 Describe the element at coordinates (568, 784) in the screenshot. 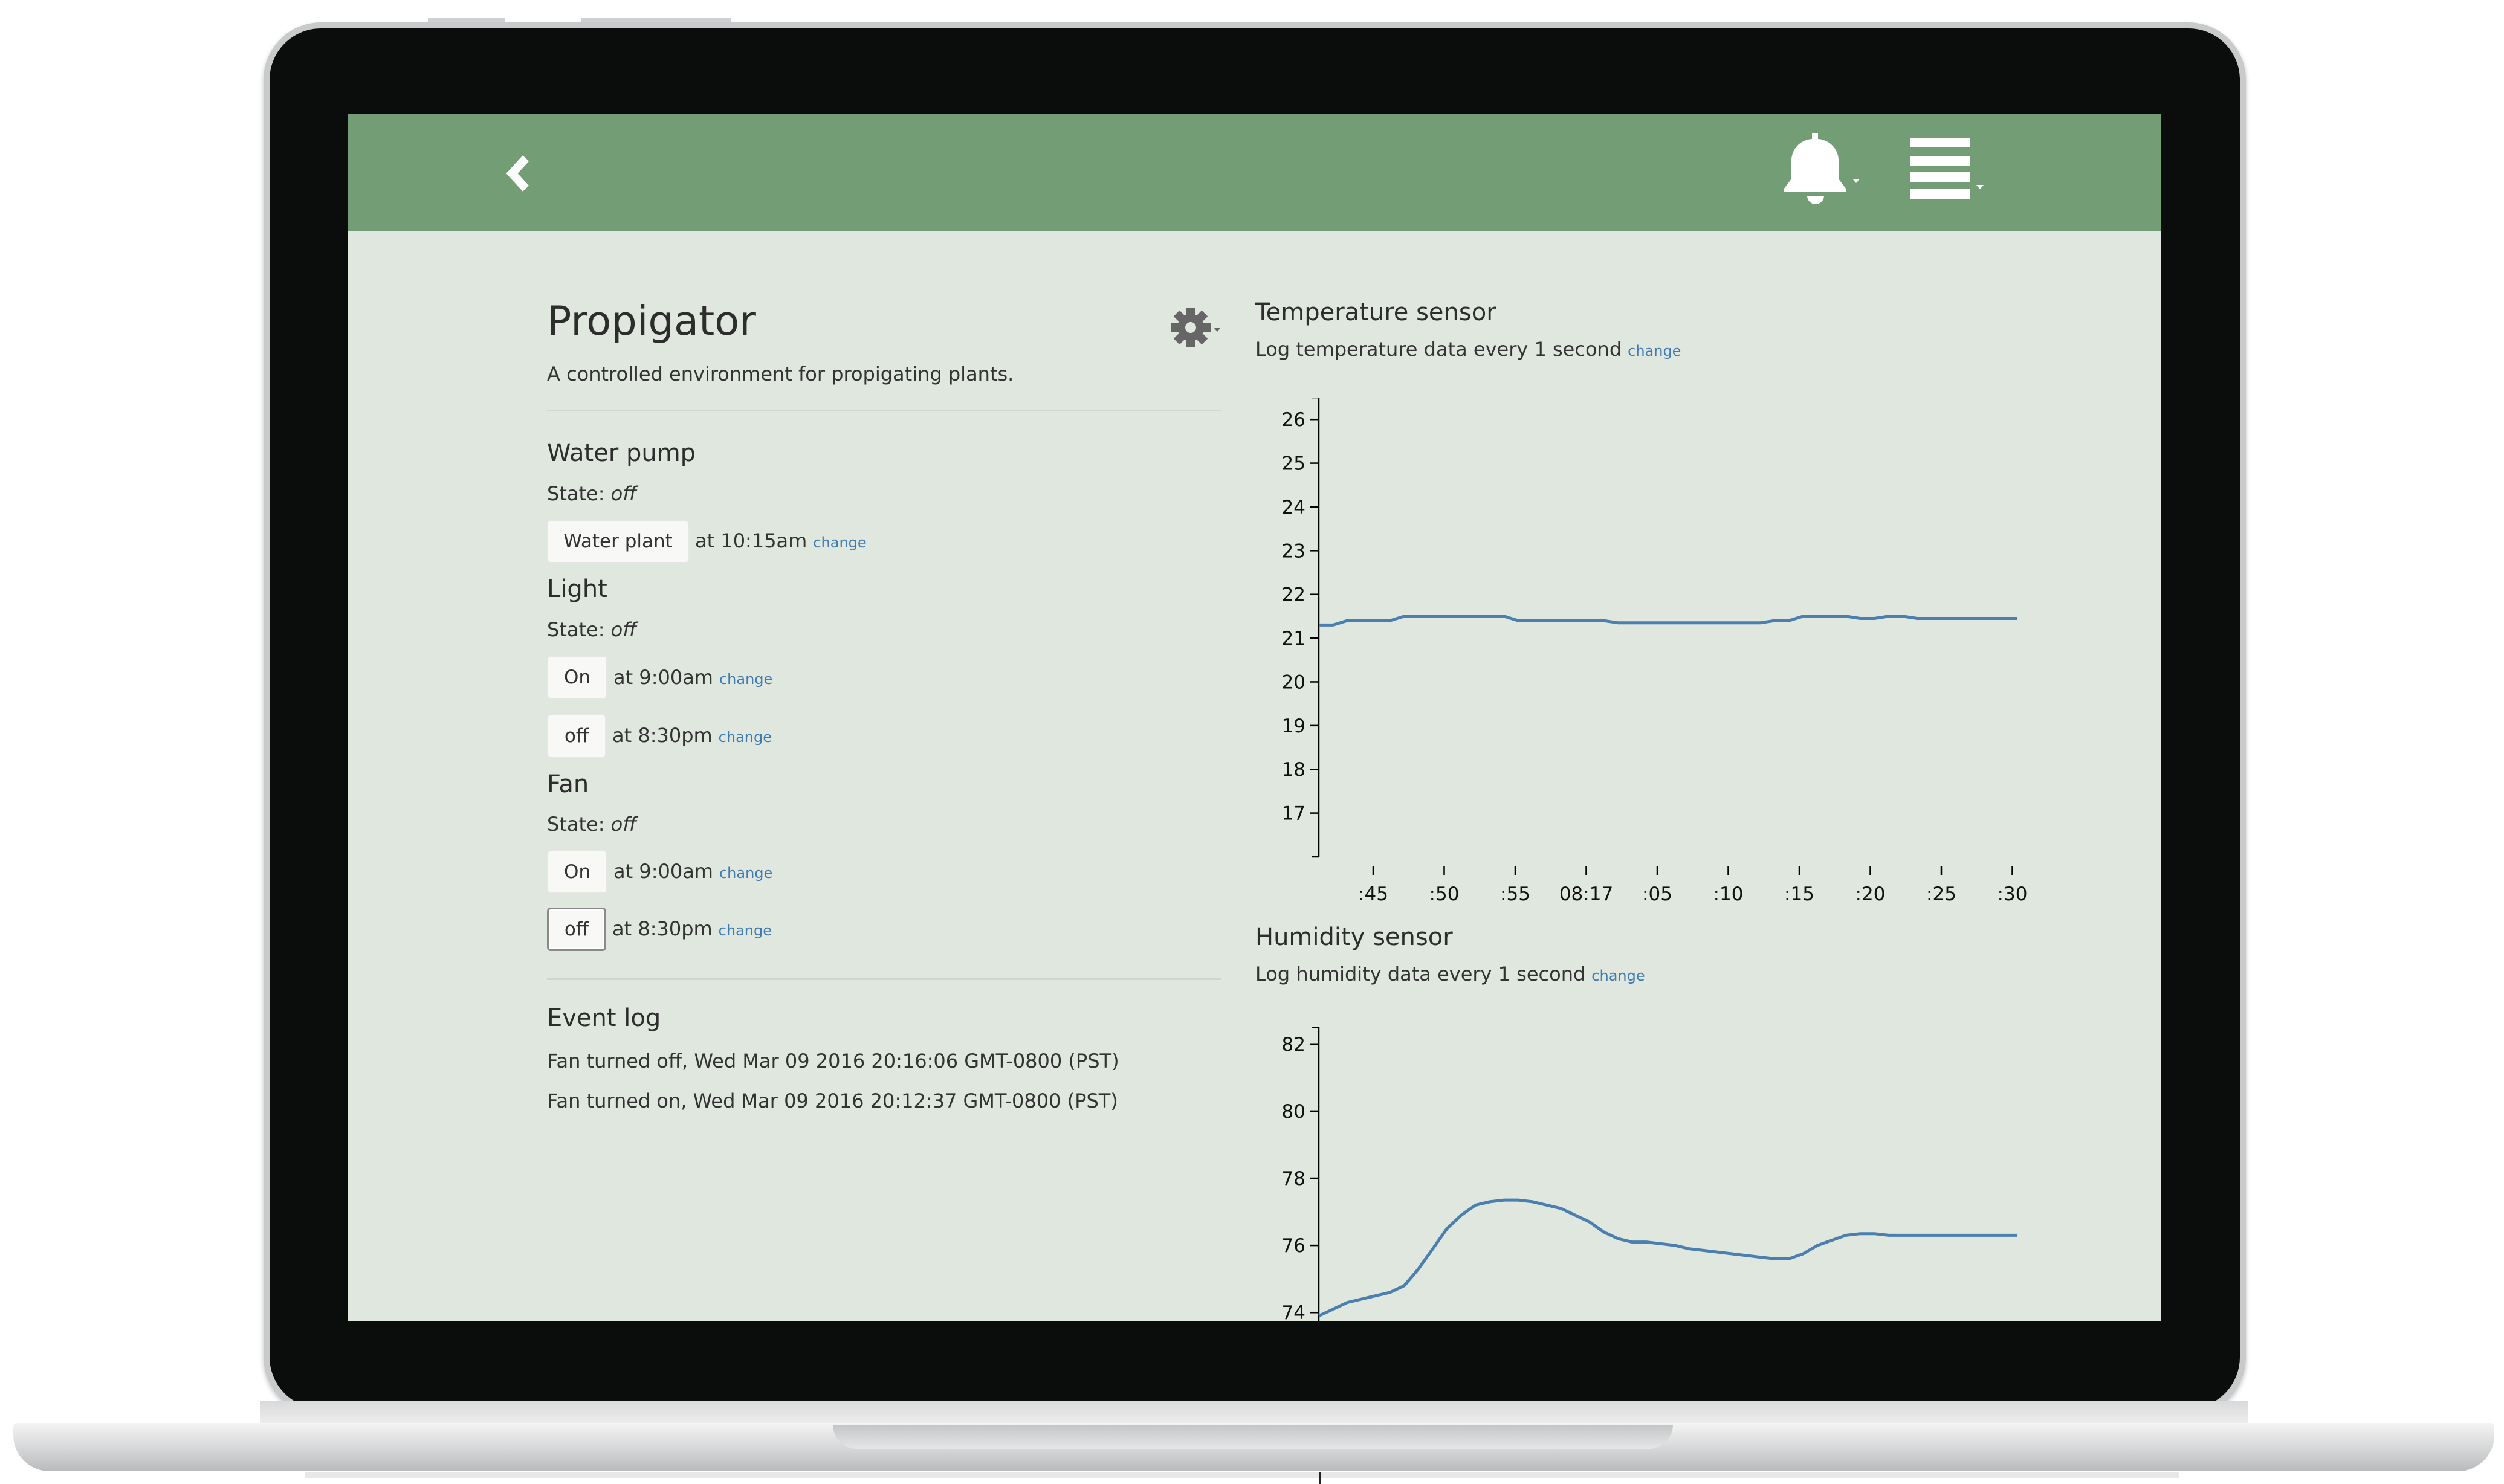

I see `section-title-fan: Fan` at that location.